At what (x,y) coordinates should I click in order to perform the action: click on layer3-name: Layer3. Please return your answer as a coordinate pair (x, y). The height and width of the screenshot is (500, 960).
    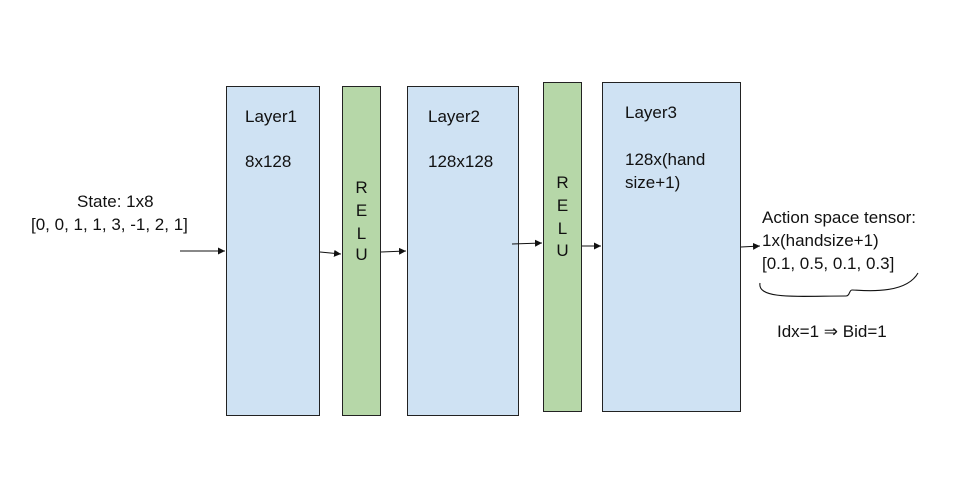
    Looking at the image, I should click on (651, 112).